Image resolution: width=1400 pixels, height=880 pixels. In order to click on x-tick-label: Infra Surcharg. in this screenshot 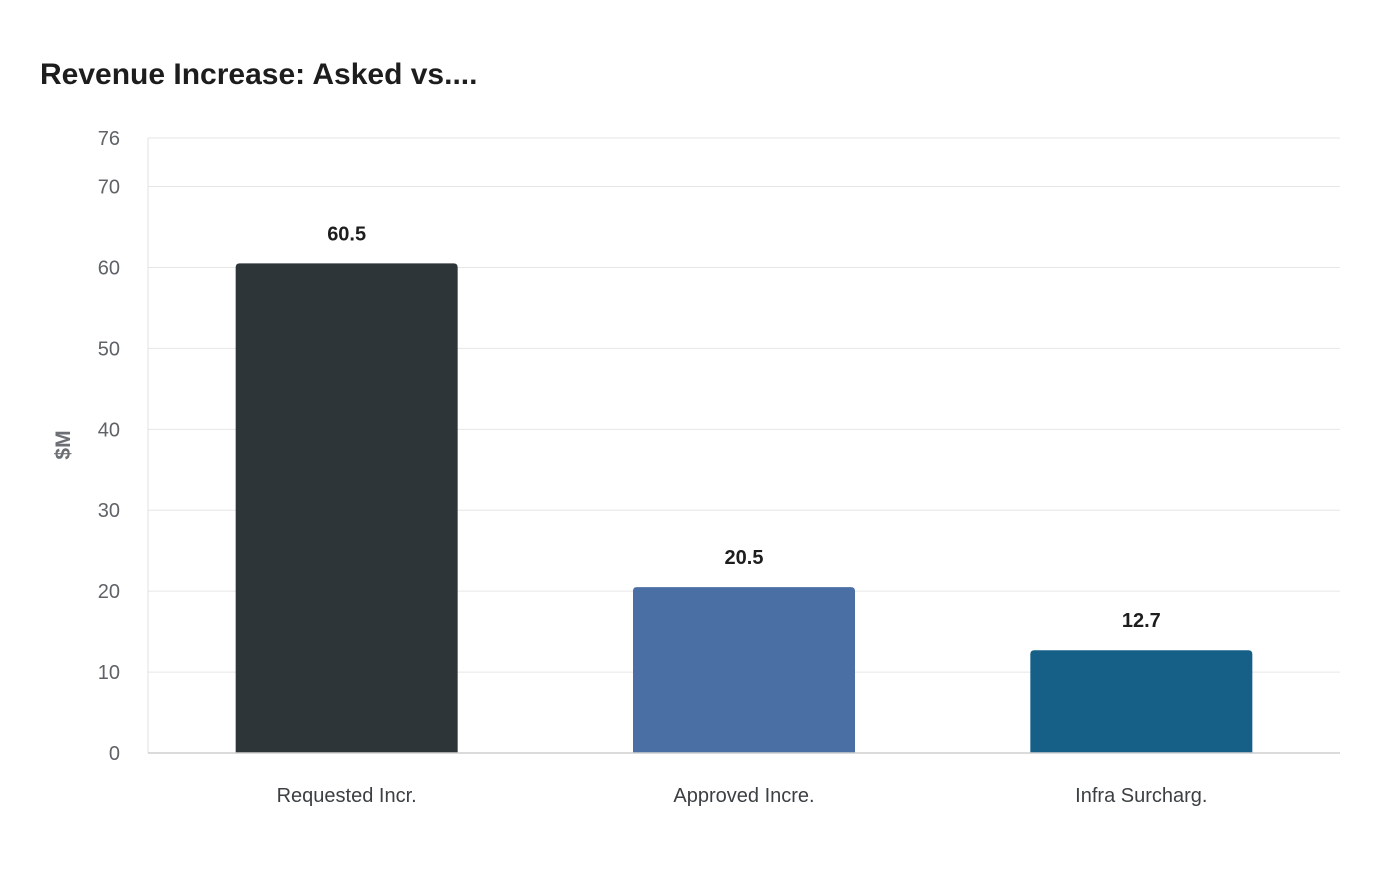, I will do `click(1141, 796)`.